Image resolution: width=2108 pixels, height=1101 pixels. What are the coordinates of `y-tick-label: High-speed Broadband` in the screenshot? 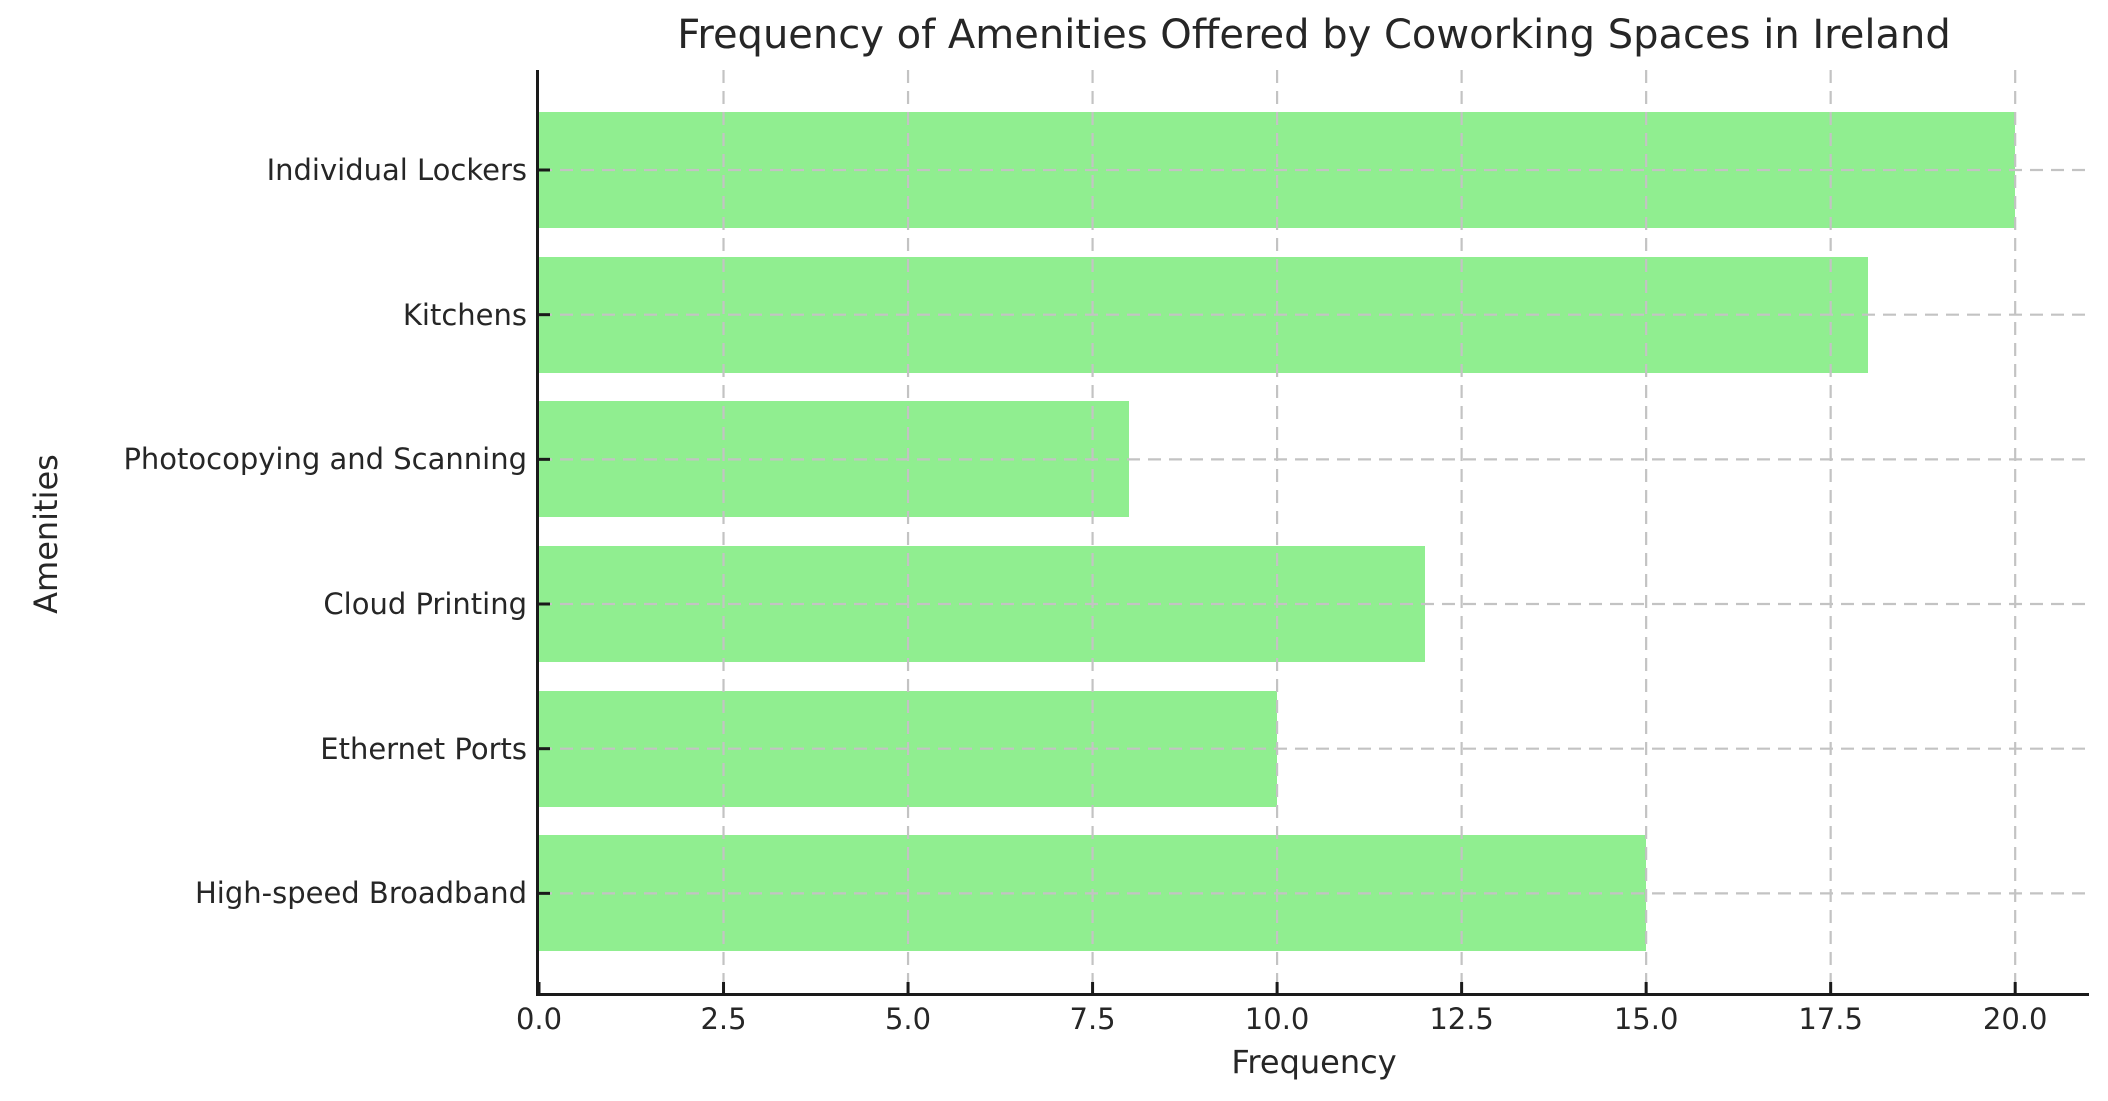 It's located at (360, 893).